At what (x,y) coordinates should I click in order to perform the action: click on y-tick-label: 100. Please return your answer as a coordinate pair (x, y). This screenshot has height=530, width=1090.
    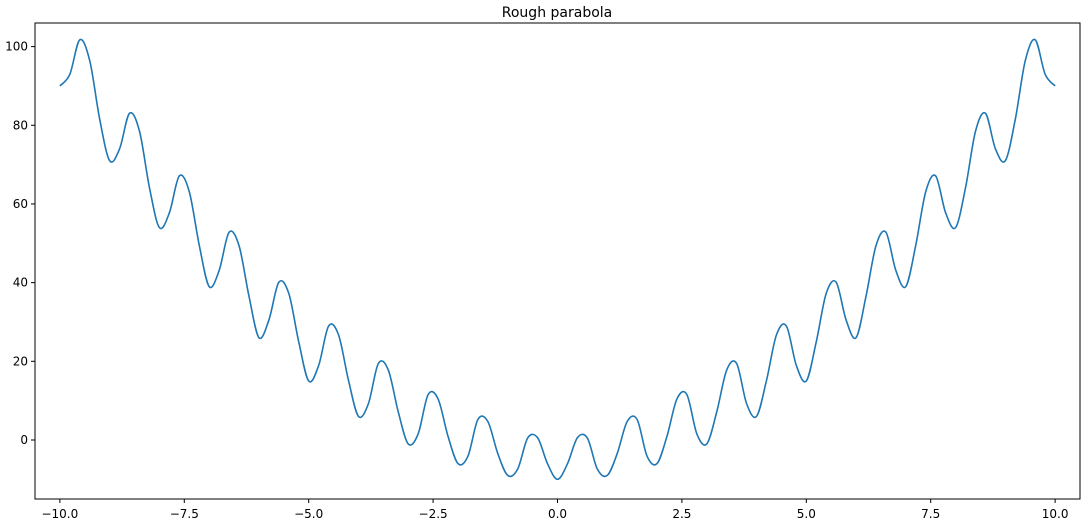
    Looking at the image, I should click on (16, 47).